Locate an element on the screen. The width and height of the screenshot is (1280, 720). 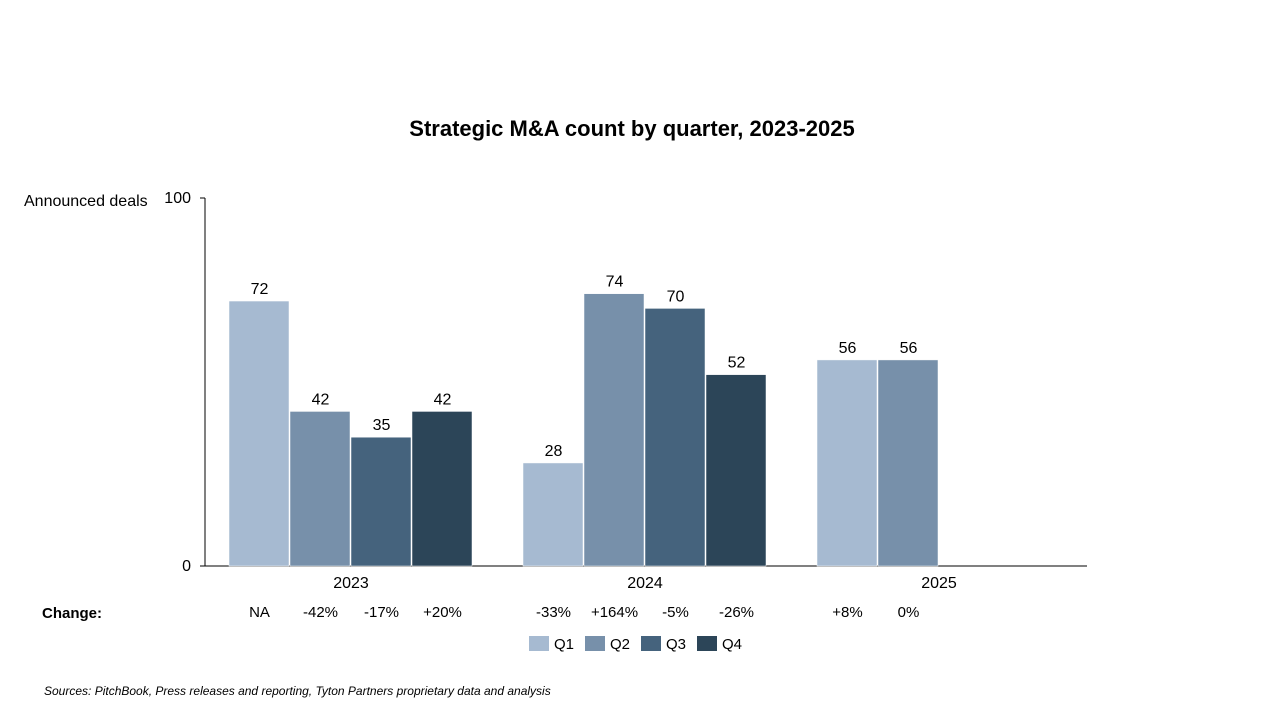
change-value: -33% is located at coordinates (553, 612).